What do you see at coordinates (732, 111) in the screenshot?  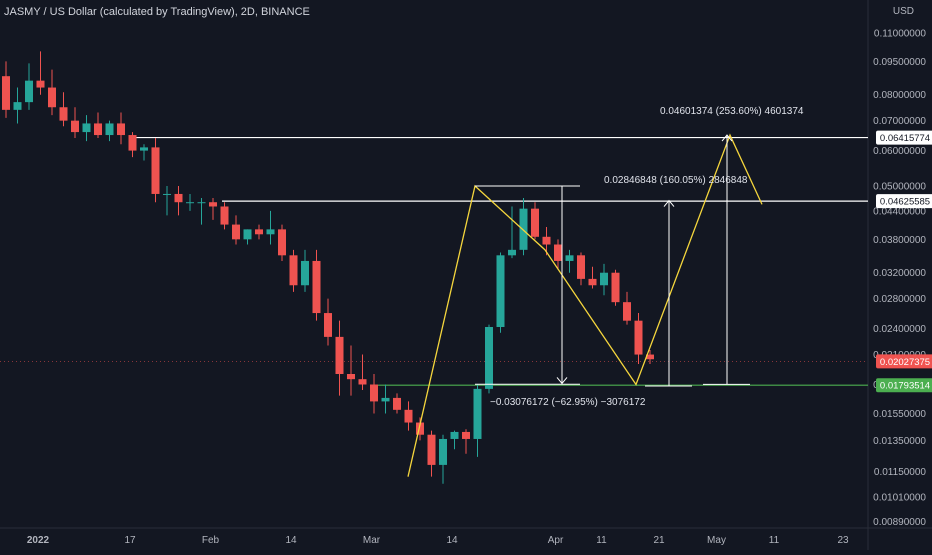 I see `measure-annotation-text: 0.04601374 (253.60%) 4601374` at bounding box center [732, 111].